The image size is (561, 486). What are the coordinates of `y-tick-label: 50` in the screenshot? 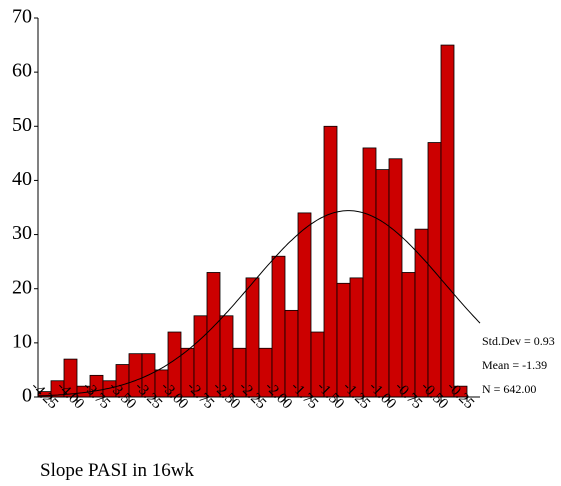 It's located at (22, 125).